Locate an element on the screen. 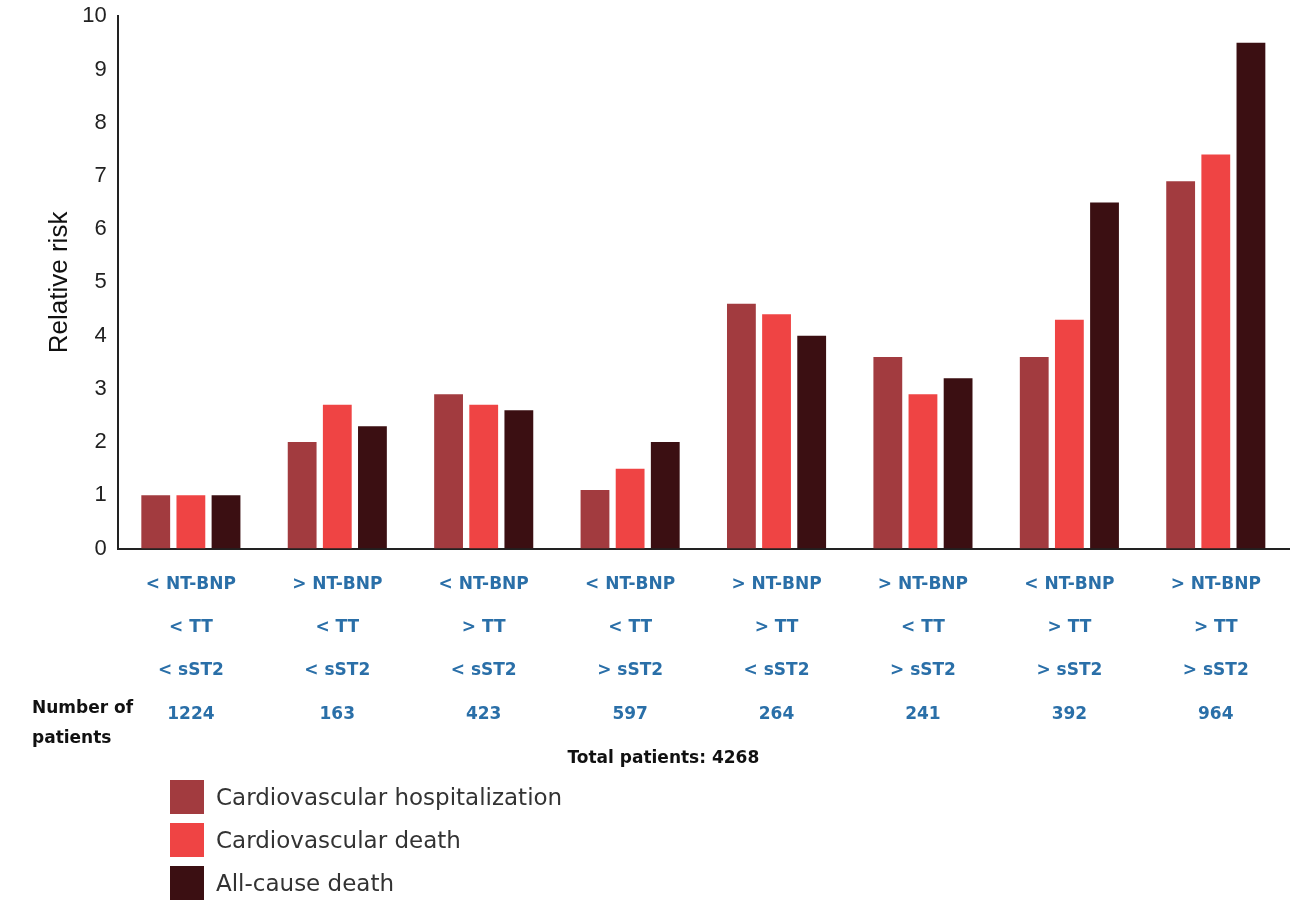  y-tick-label: 0 is located at coordinates (100, 547).